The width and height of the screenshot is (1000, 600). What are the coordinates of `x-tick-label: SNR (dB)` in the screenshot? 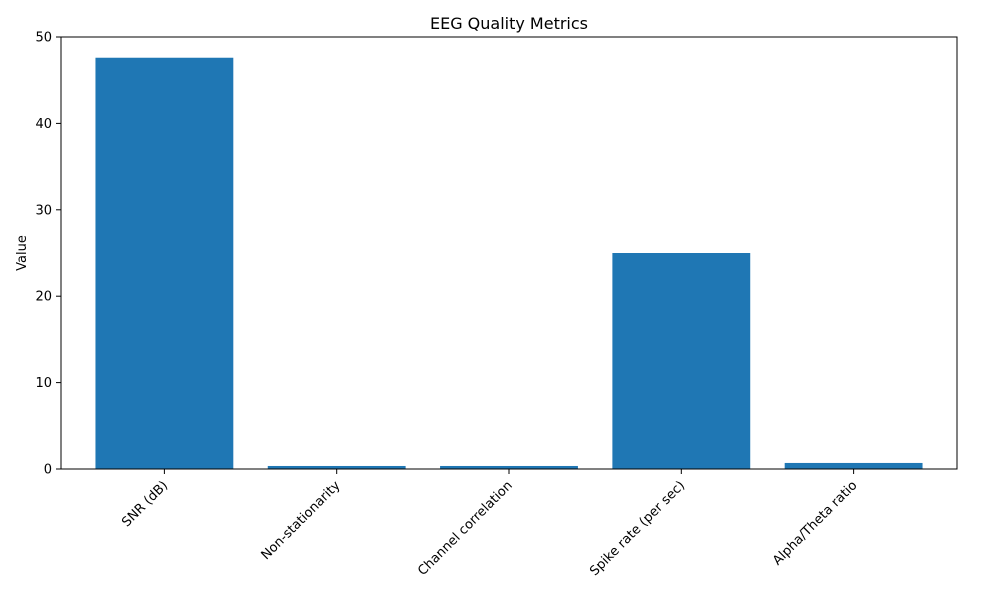 It's located at (145, 504).